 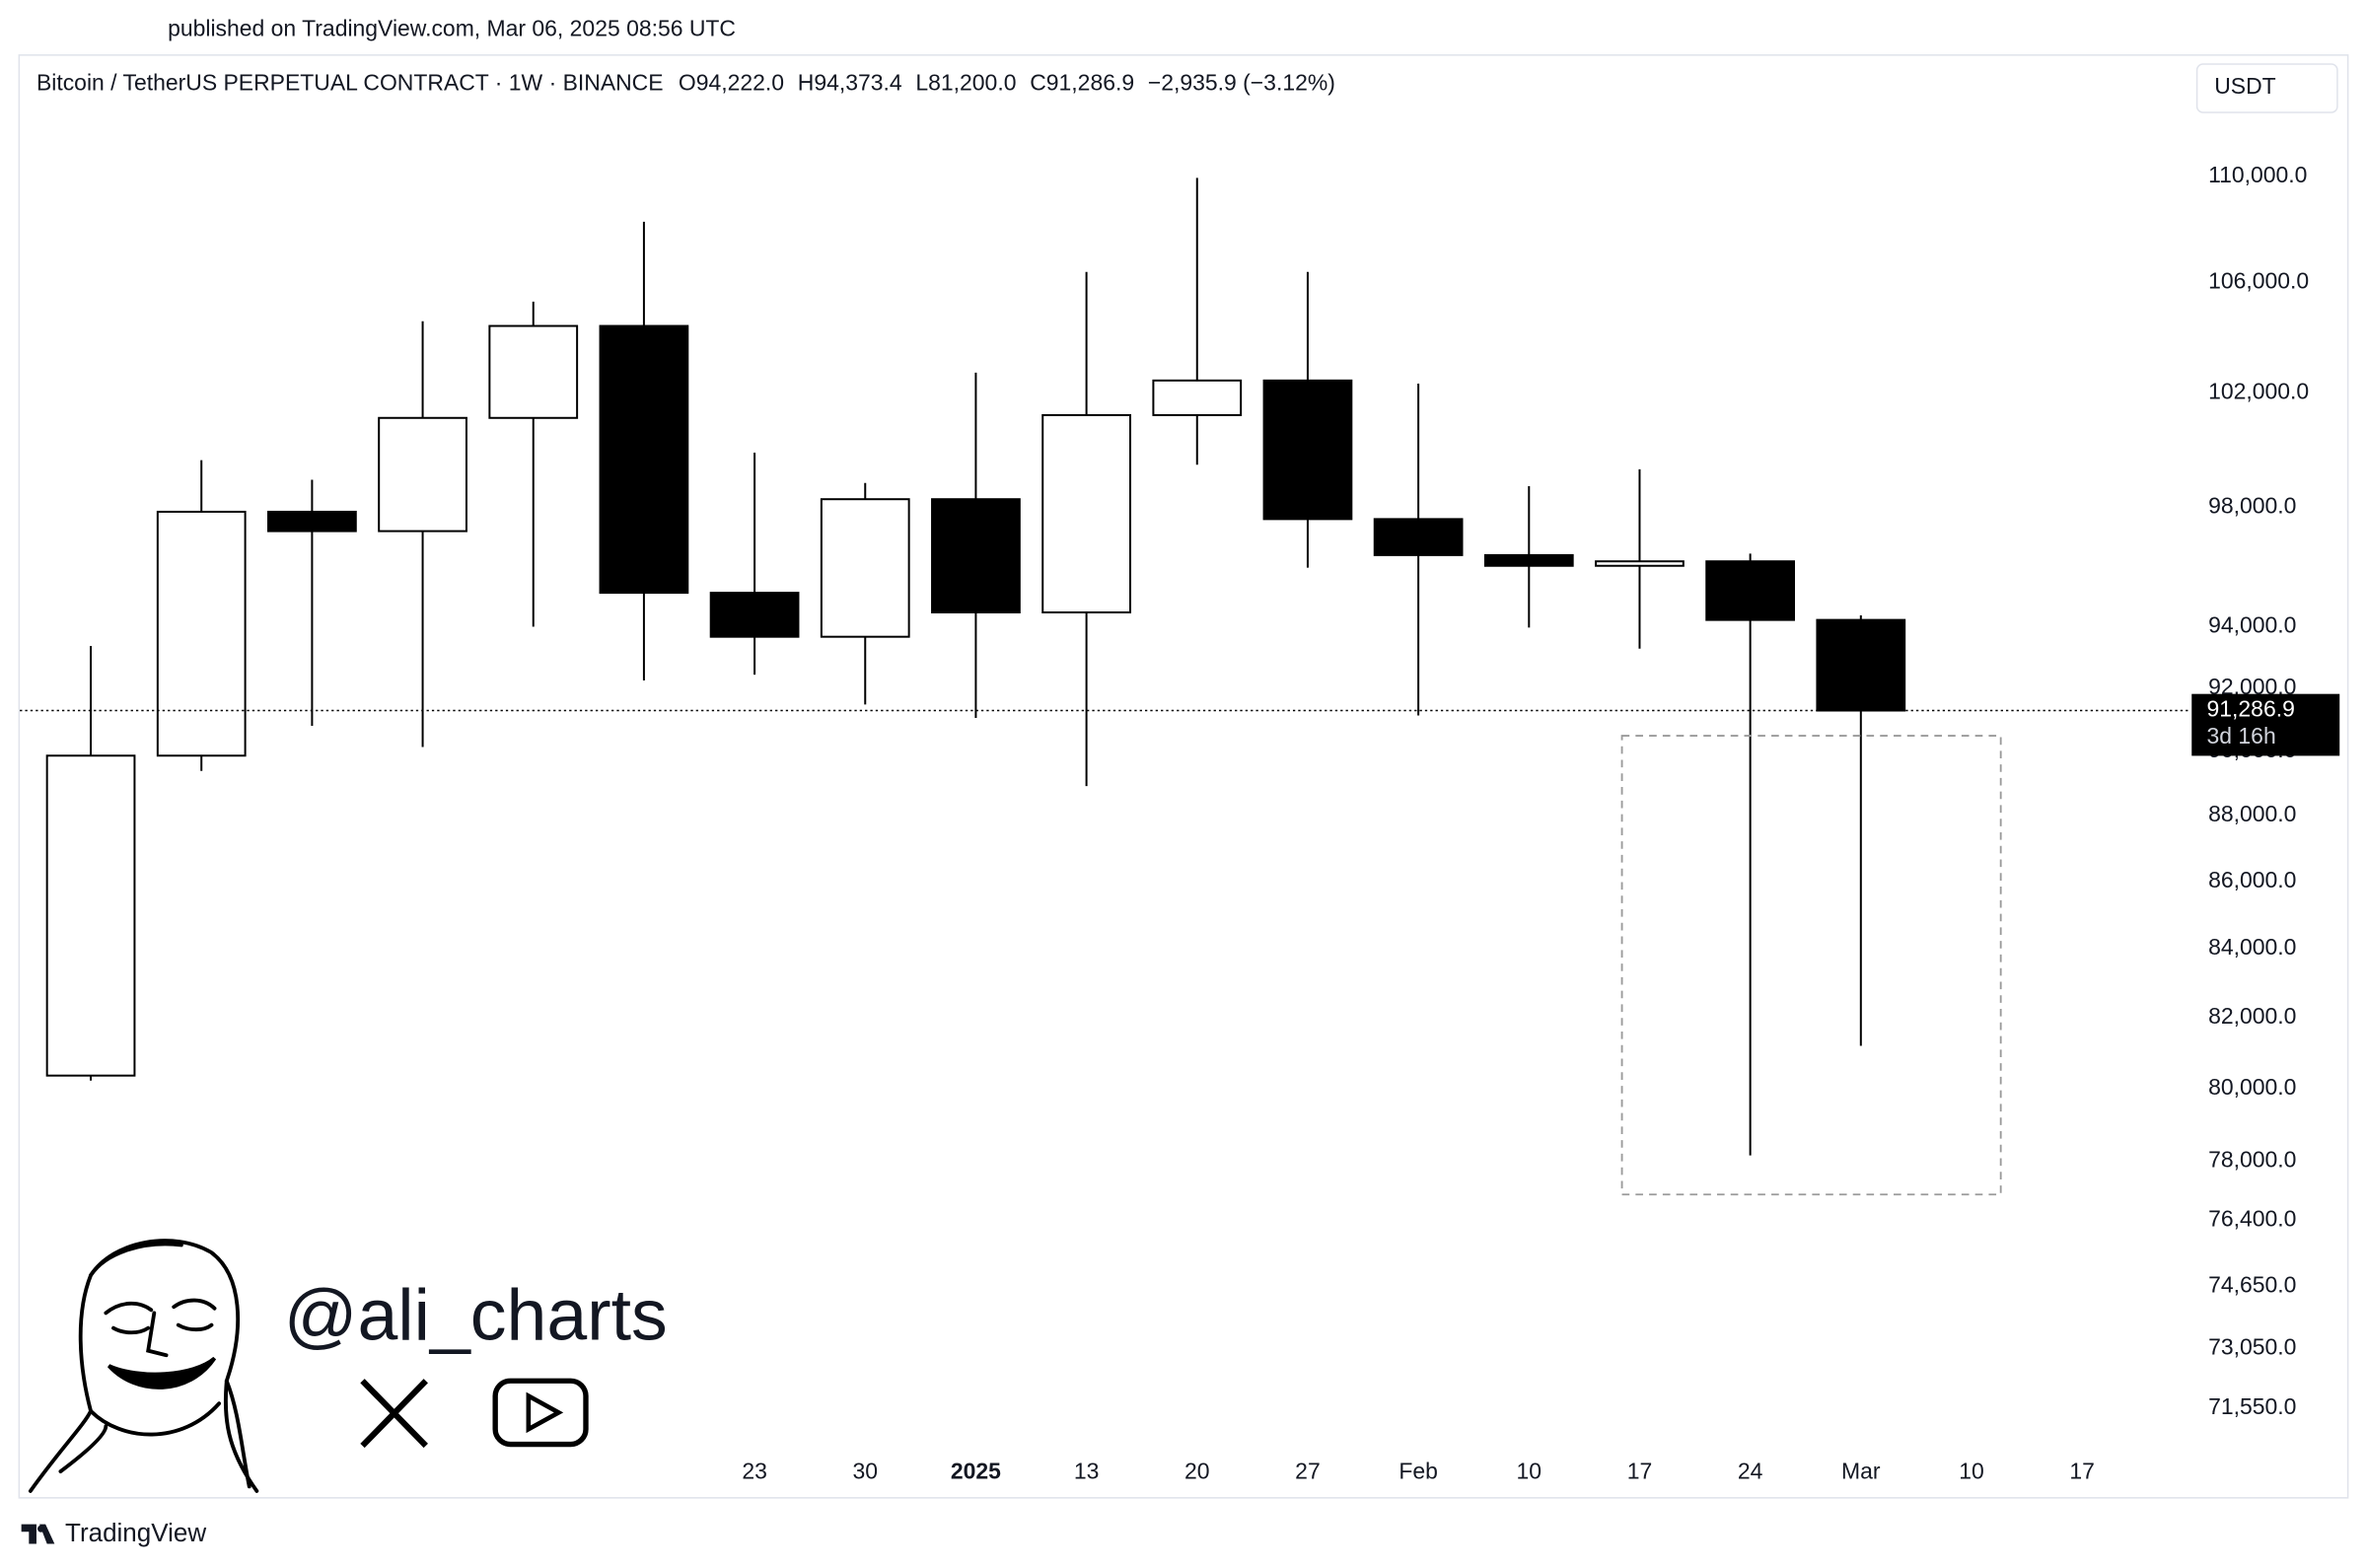 I want to click on x-tick-label: 30, so click(x=865, y=1471).